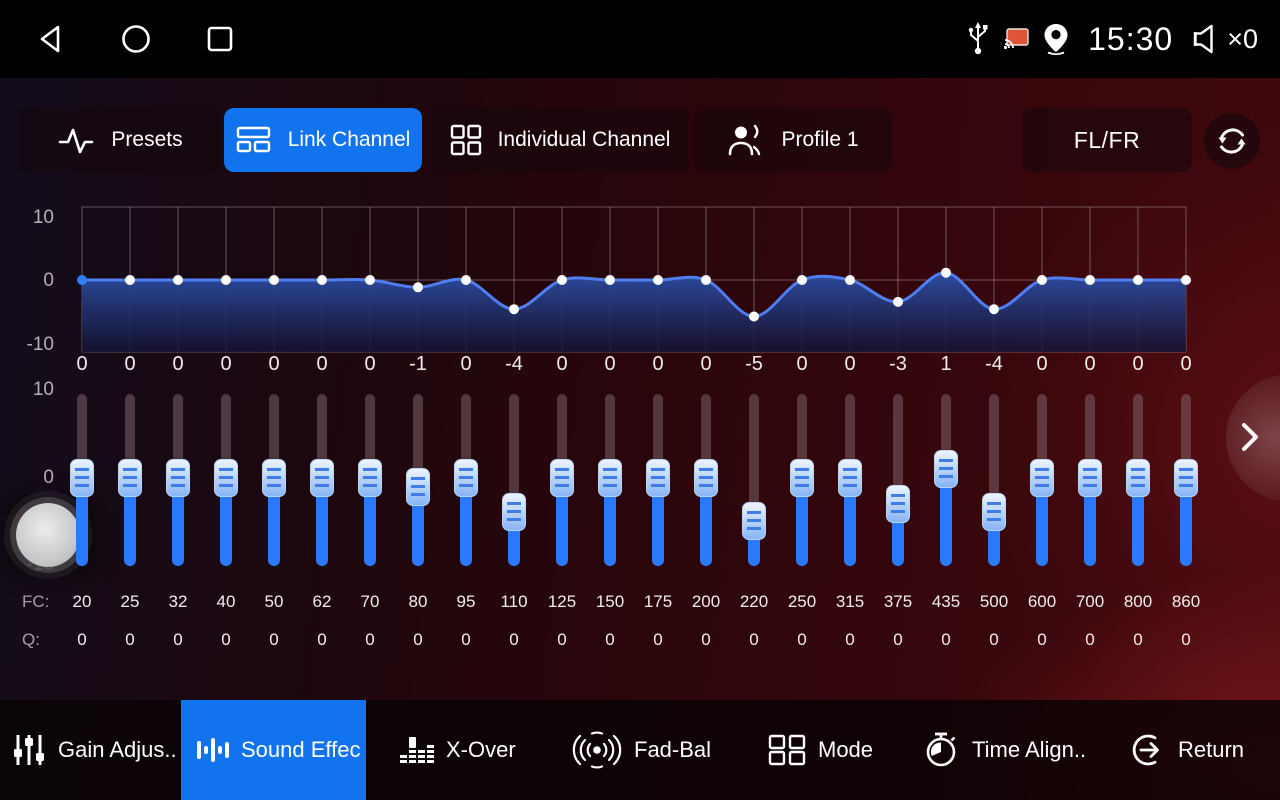 The height and width of the screenshot is (800, 1280). I want to click on nav-mode: Mode, so click(820, 750).